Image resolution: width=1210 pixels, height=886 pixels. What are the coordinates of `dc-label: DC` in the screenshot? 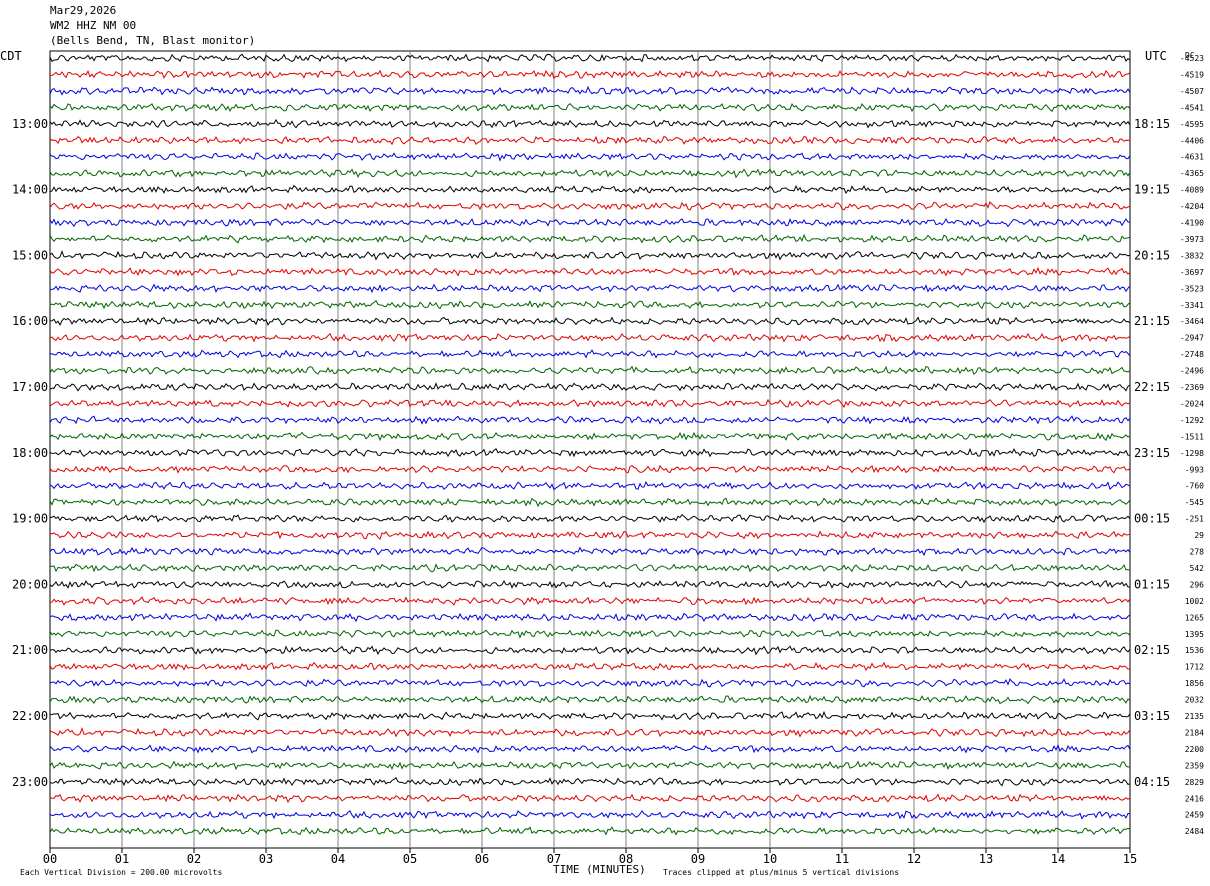 It's located at (1190, 55).